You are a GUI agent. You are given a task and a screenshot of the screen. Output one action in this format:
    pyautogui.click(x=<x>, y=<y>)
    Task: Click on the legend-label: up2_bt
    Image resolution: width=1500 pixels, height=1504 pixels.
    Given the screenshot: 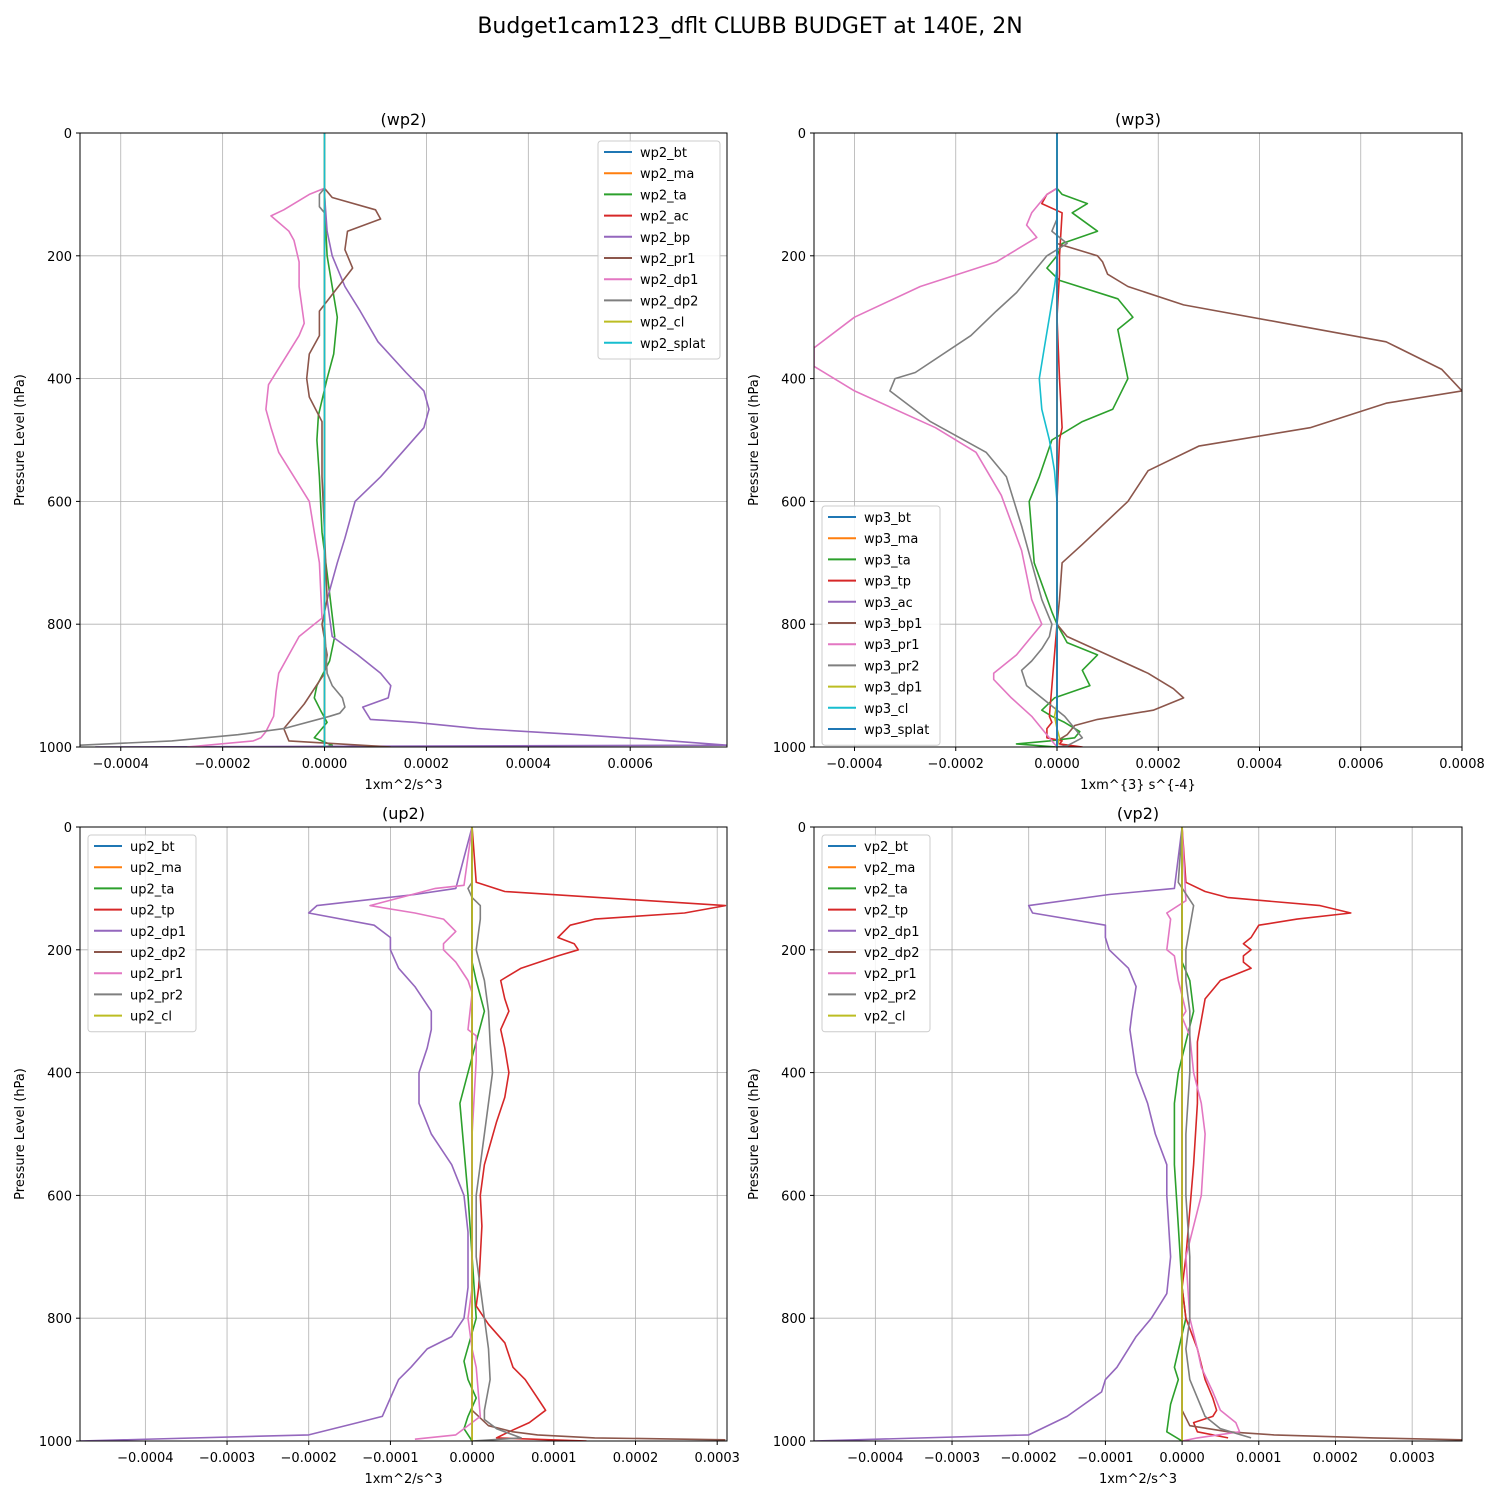 What is the action you would take?
    pyautogui.click(x=152, y=847)
    